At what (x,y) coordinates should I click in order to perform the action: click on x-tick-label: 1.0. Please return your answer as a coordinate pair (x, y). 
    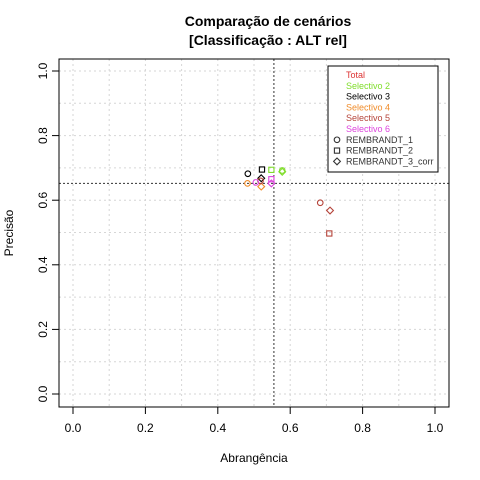
    Looking at the image, I should click on (435, 428).